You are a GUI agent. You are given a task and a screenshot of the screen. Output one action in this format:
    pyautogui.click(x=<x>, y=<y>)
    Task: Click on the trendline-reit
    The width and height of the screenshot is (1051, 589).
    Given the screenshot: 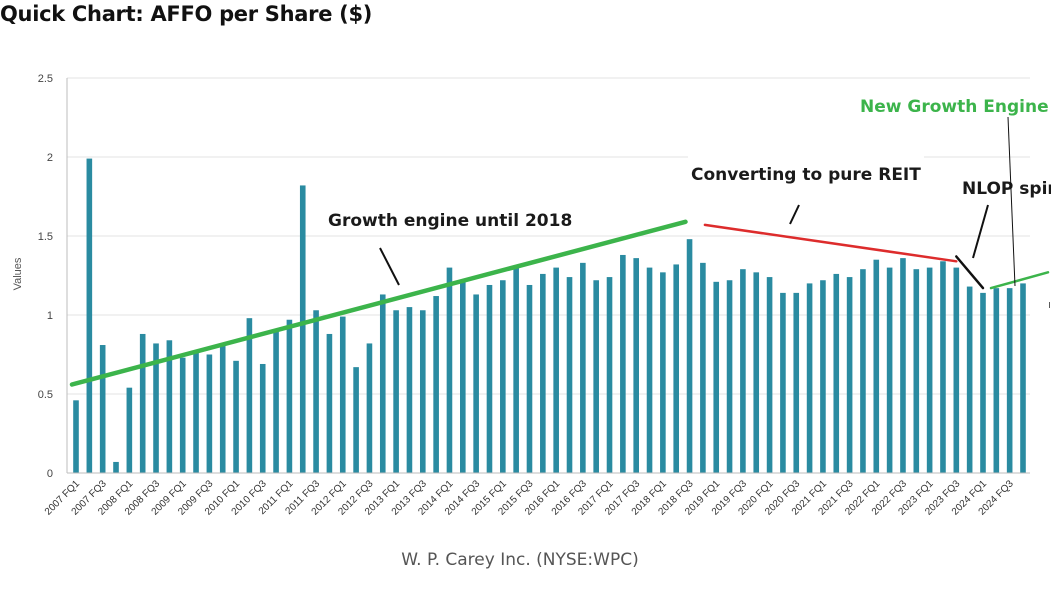 What is the action you would take?
    pyautogui.click(x=830, y=243)
    